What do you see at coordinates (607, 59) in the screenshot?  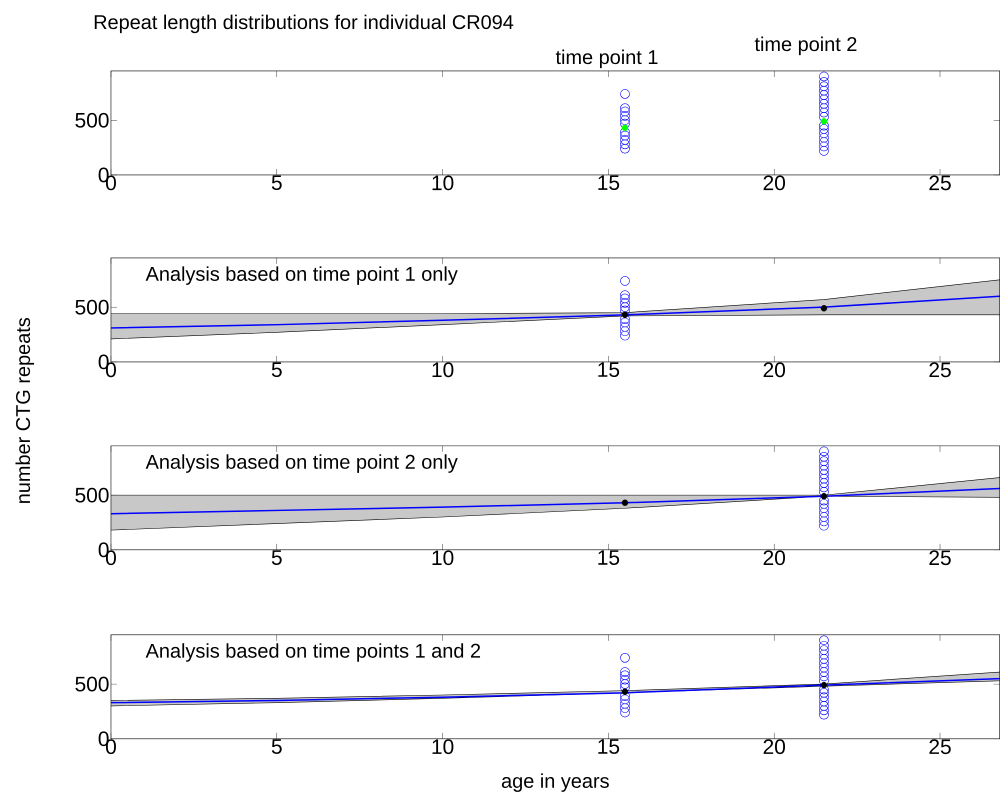 I see `text: time point 1` at bounding box center [607, 59].